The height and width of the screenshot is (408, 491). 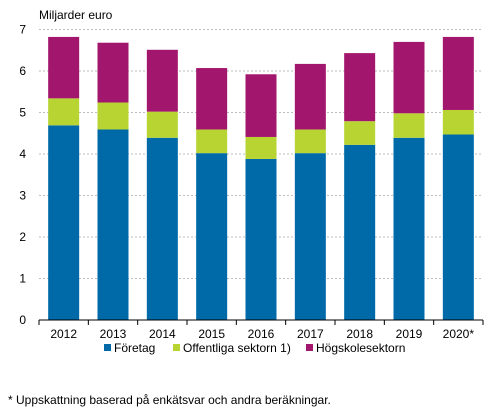 What do you see at coordinates (22, 29) in the screenshot?
I see `y-tick-label: 7` at bounding box center [22, 29].